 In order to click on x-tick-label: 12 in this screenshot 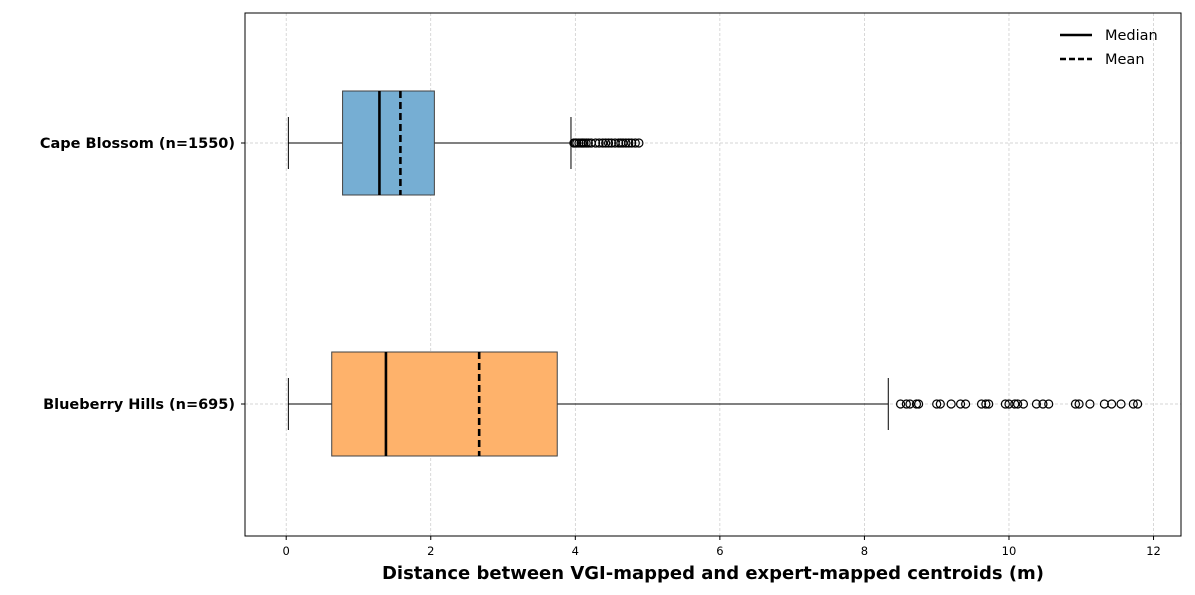, I will do `click(1153, 551)`.